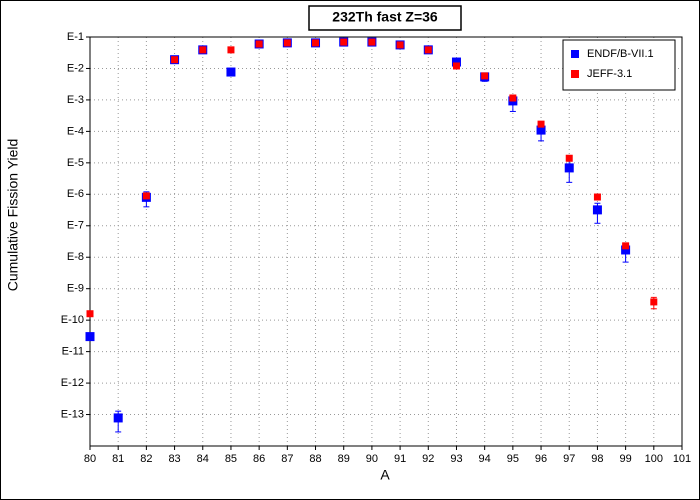 This screenshot has width=700, height=500. Describe the element at coordinates (75, 100) in the screenshot. I see `y-tick-label: E-3` at that location.